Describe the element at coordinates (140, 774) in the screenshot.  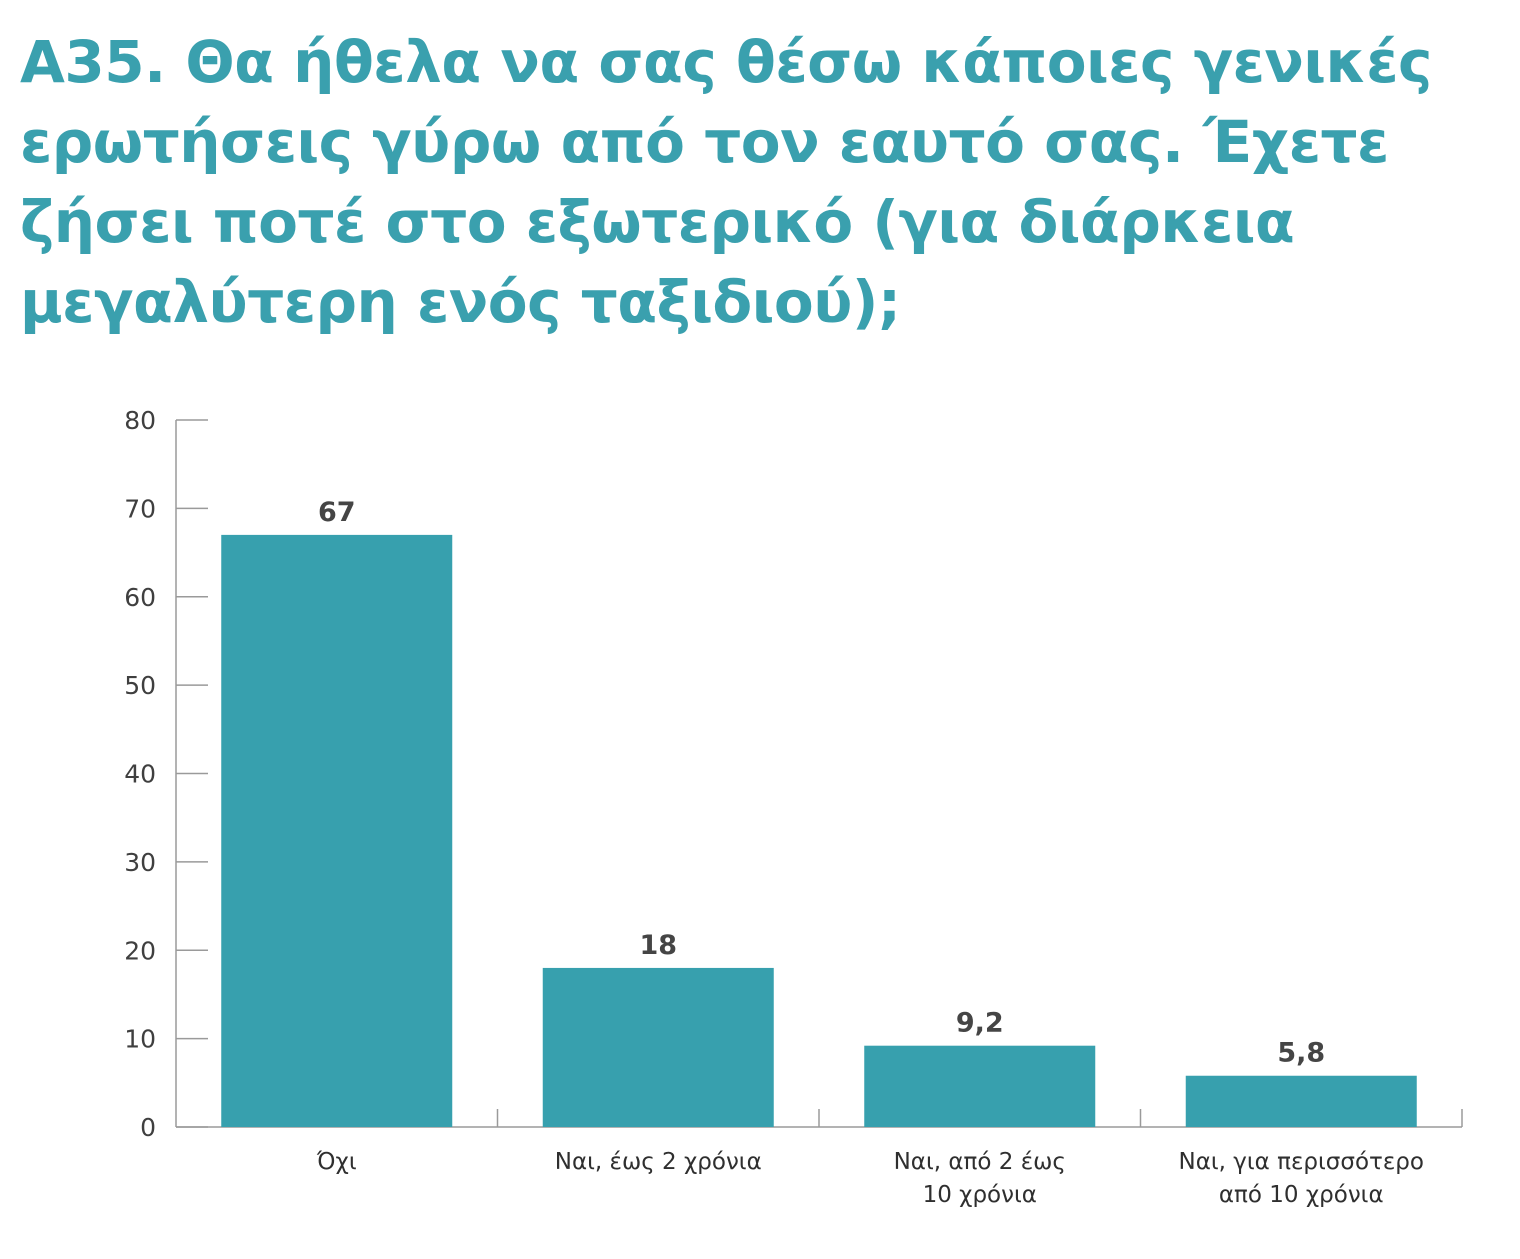
I see `y-tick-label: 40` at that location.